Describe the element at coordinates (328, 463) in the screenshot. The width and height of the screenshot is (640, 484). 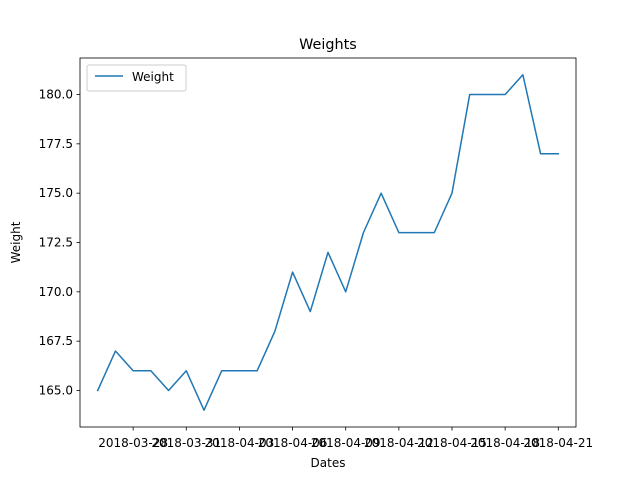
I see `x-axis-label: Dates` at that location.